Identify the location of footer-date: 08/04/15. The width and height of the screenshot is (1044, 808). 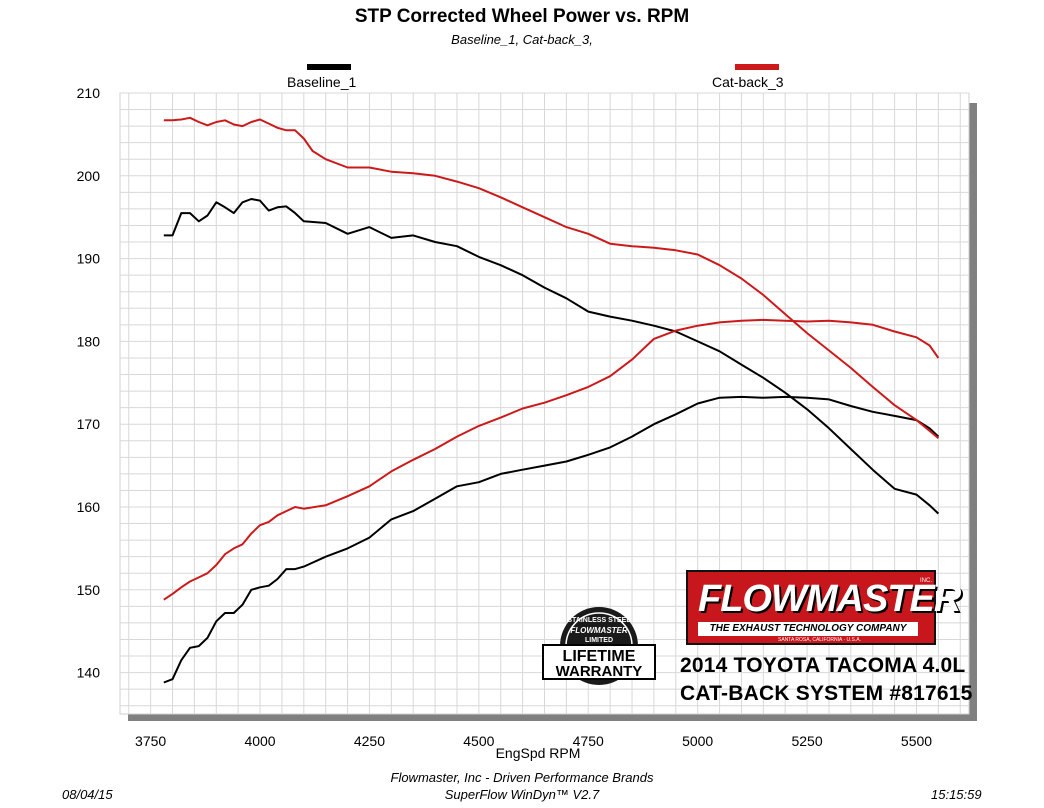
(87, 794).